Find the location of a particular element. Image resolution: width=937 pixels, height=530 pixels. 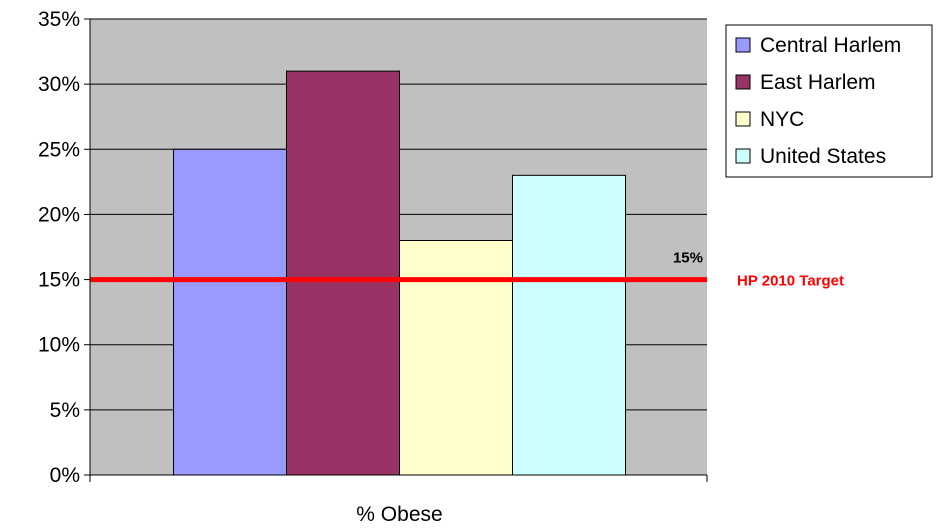

reference-line-label: HP 2010 Target is located at coordinates (790, 281).